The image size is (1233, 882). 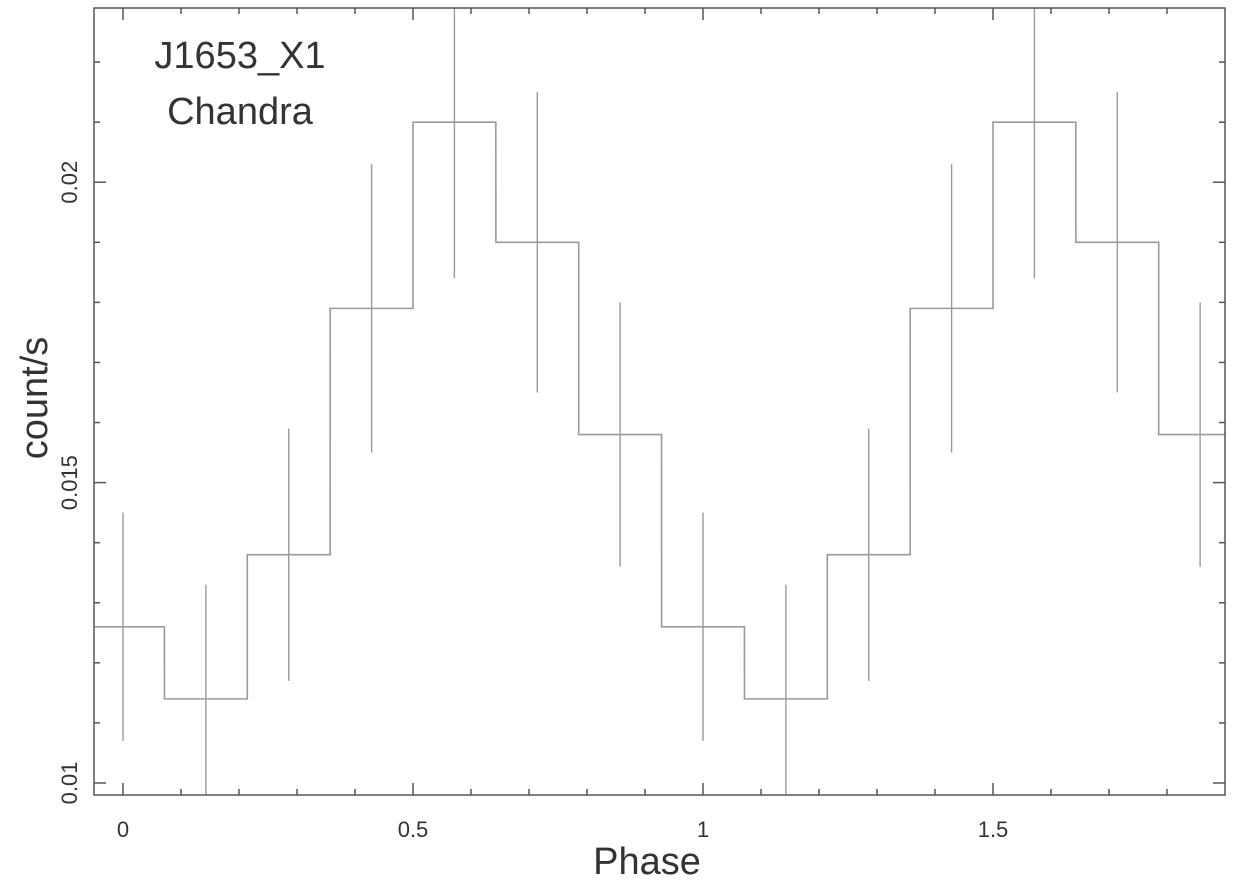 What do you see at coordinates (647, 861) in the screenshot?
I see `x-axis-label: Phase` at bounding box center [647, 861].